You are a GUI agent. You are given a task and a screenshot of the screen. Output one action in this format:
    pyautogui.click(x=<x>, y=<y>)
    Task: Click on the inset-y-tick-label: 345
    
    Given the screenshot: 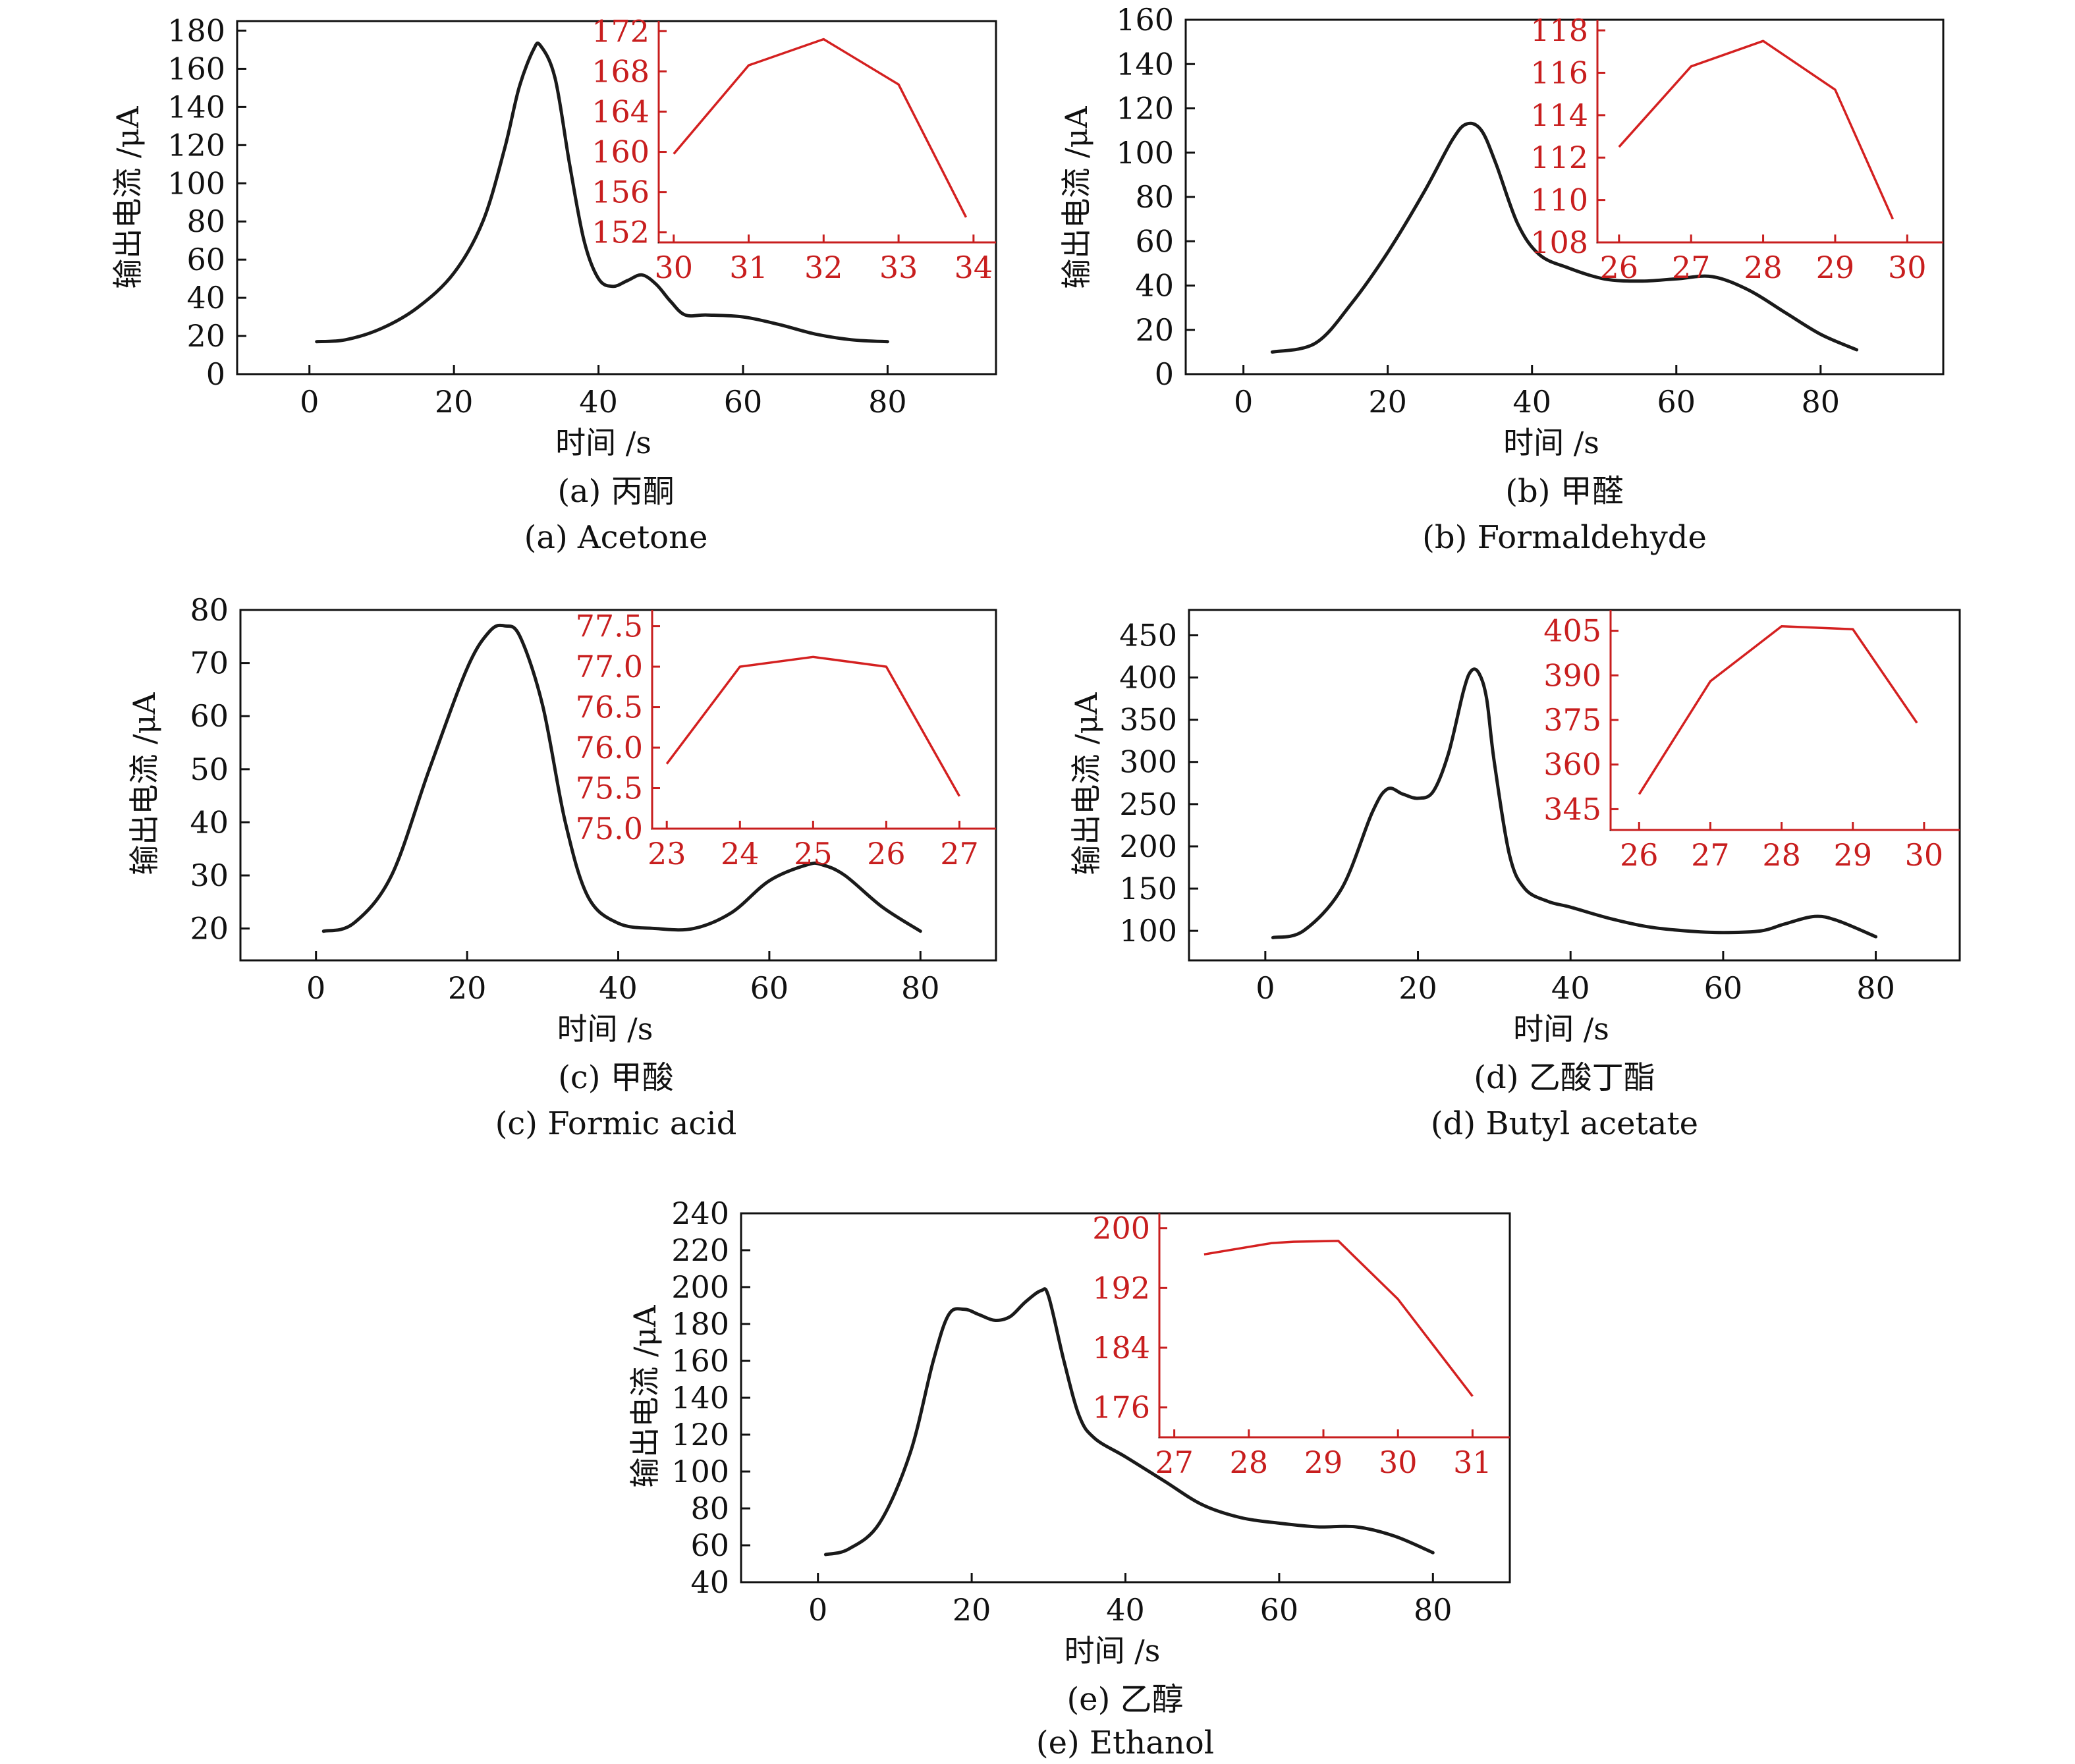 What is the action you would take?
    pyautogui.click(x=1572, y=809)
    